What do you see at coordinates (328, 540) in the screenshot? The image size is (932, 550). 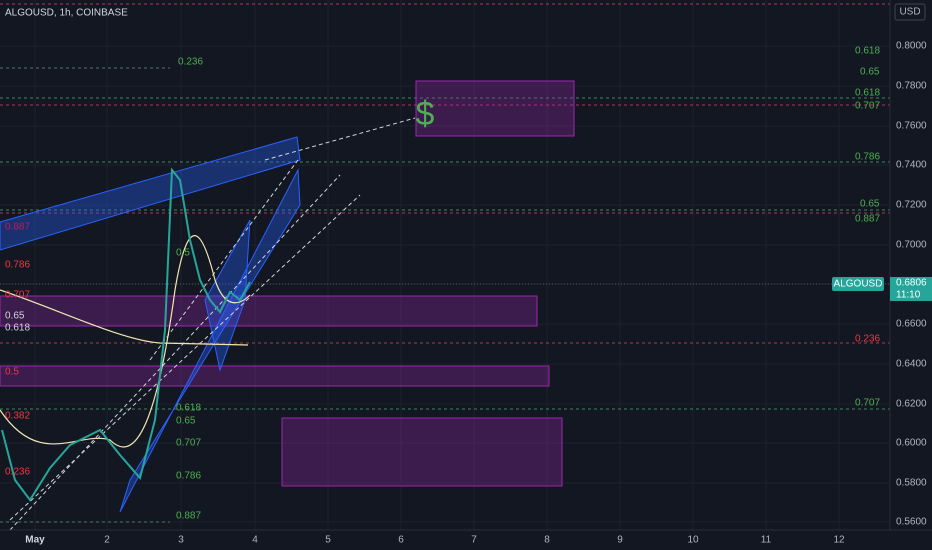 I see `time-label: 5` at bounding box center [328, 540].